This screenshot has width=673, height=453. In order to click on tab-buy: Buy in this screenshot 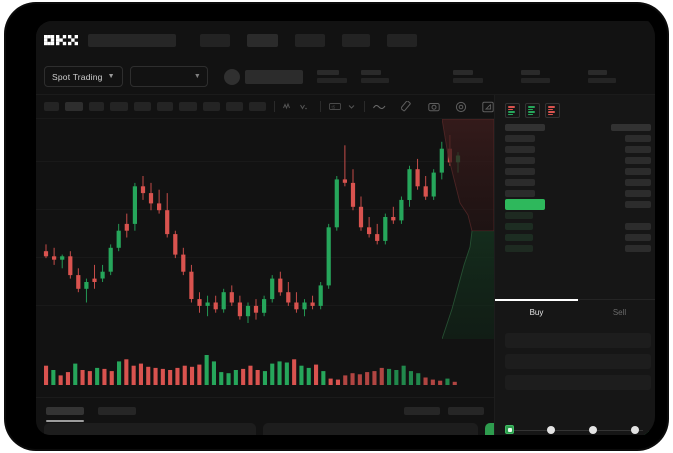, I will do `click(536, 312)`.